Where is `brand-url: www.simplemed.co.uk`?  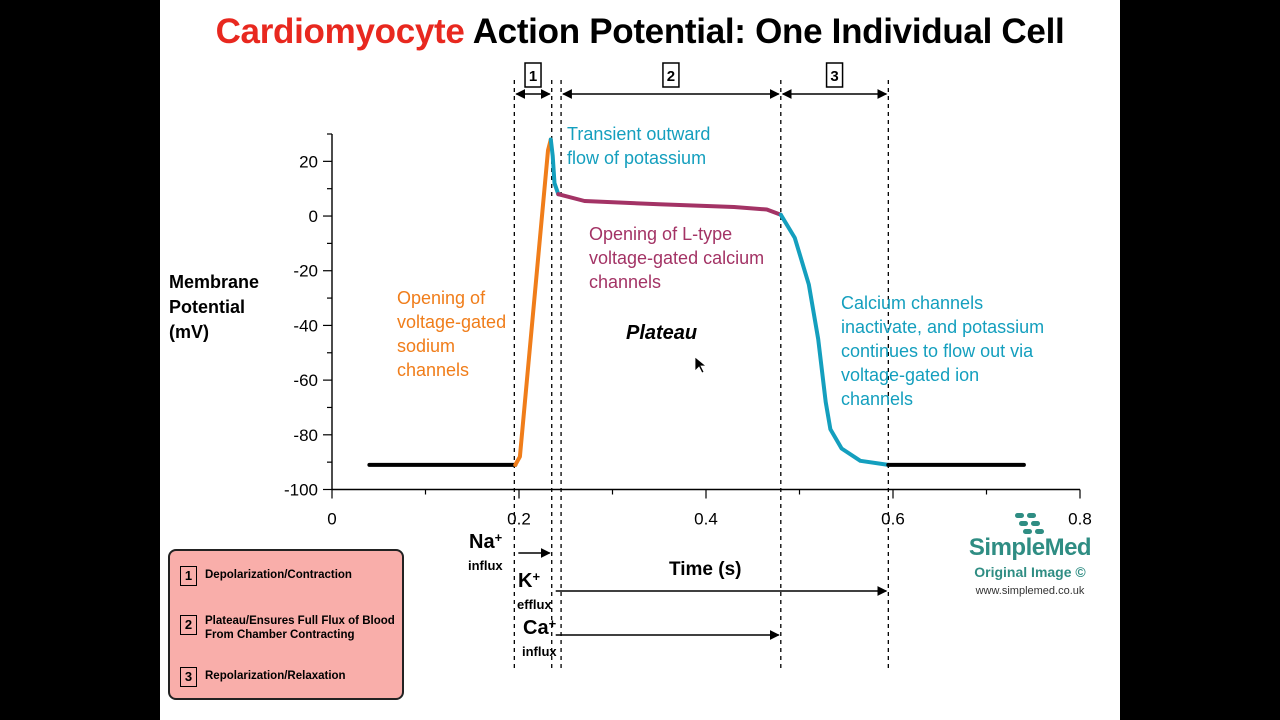 brand-url: www.simplemed.co.uk is located at coordinates (1030, 591).